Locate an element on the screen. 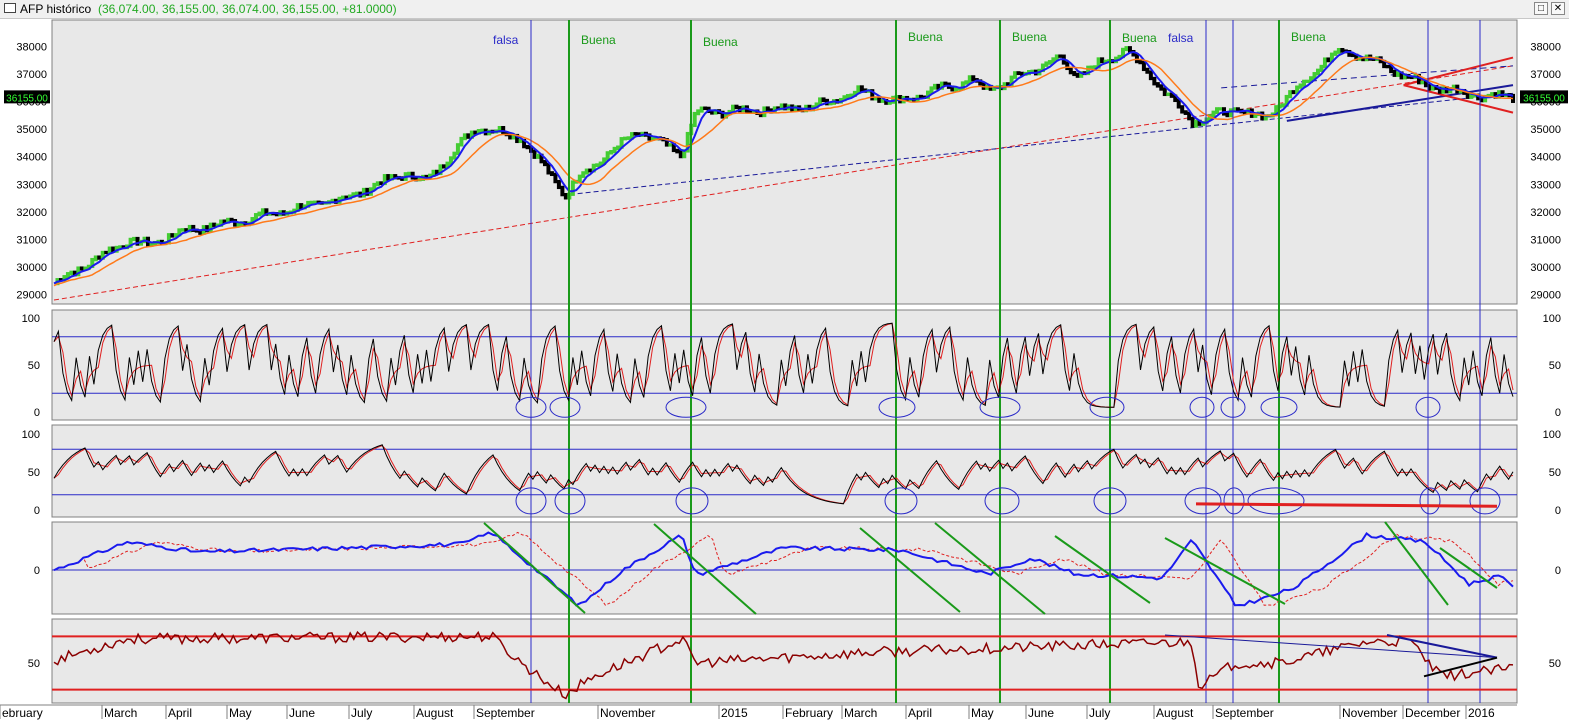 The image size is (1569, 720). oscillator-main-line is located at coordinates (783, 365).